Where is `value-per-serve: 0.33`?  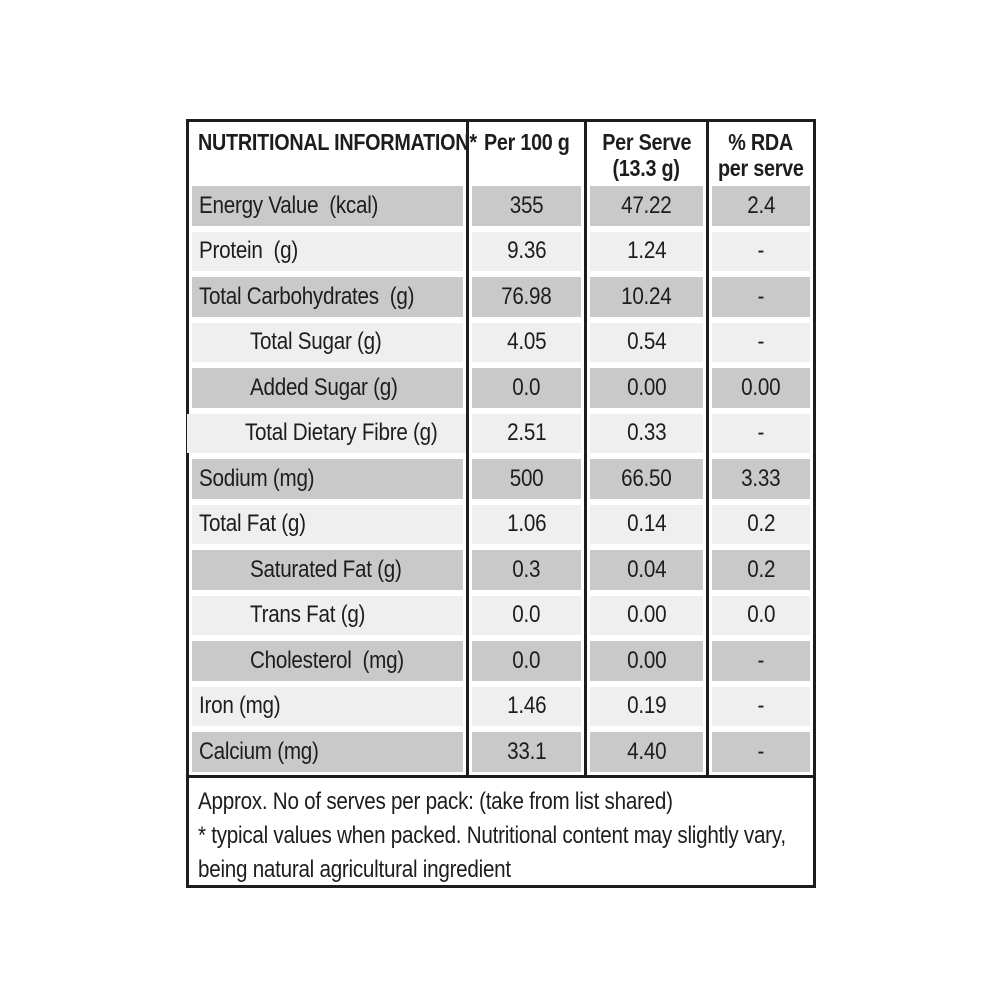 value-per-serve: 0.33 is located at coordinates (646, 433).